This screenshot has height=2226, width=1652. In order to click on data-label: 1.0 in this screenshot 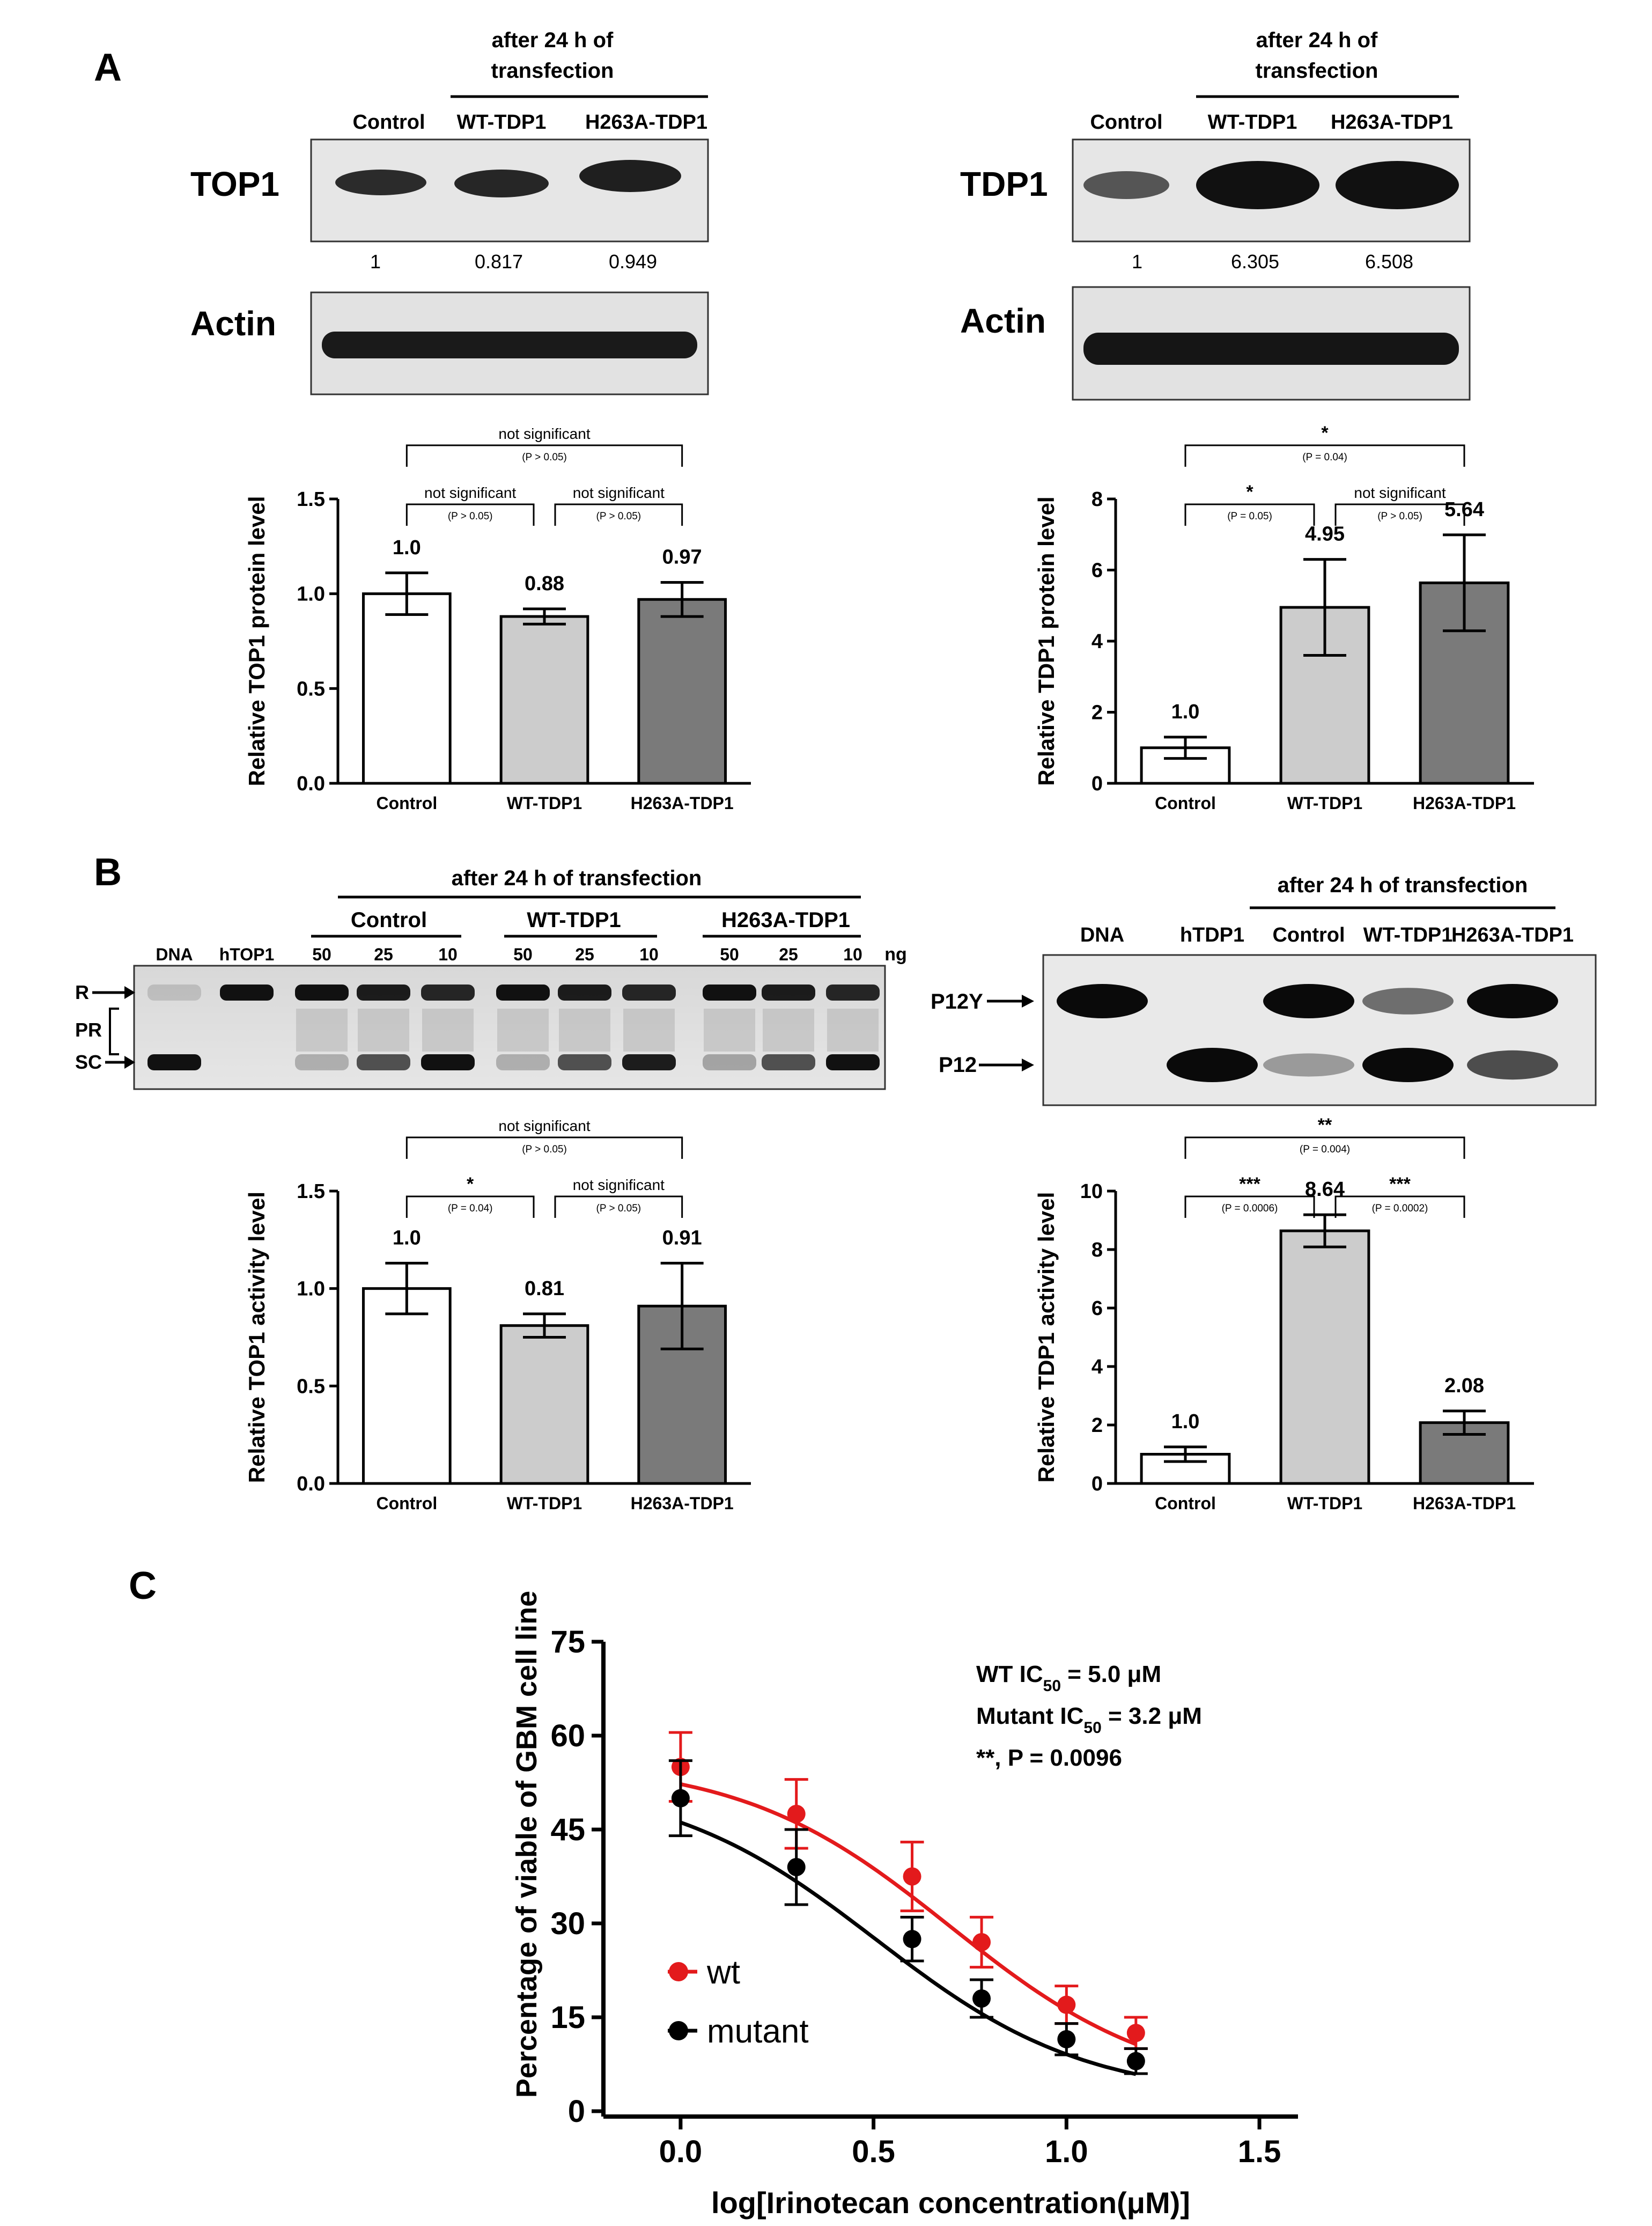, I will do `click(407, 548)`.